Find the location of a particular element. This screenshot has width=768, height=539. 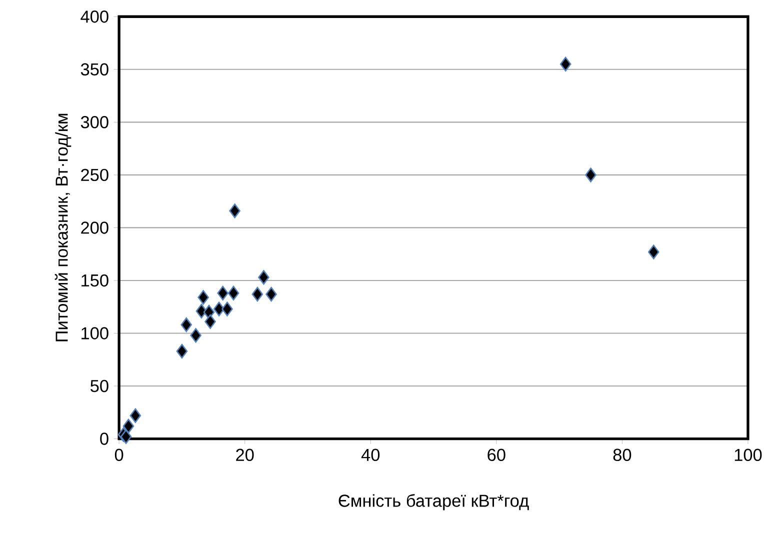

y-tick-label: 0 is located at coordinates (104, 438).